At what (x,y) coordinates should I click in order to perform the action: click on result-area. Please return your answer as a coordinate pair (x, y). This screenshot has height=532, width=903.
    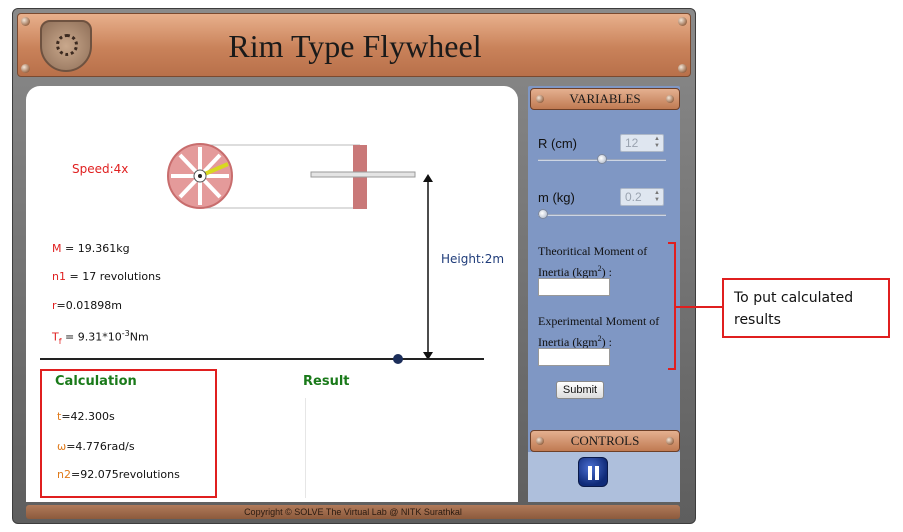
    Looking at the image, I should click on (410, 448).